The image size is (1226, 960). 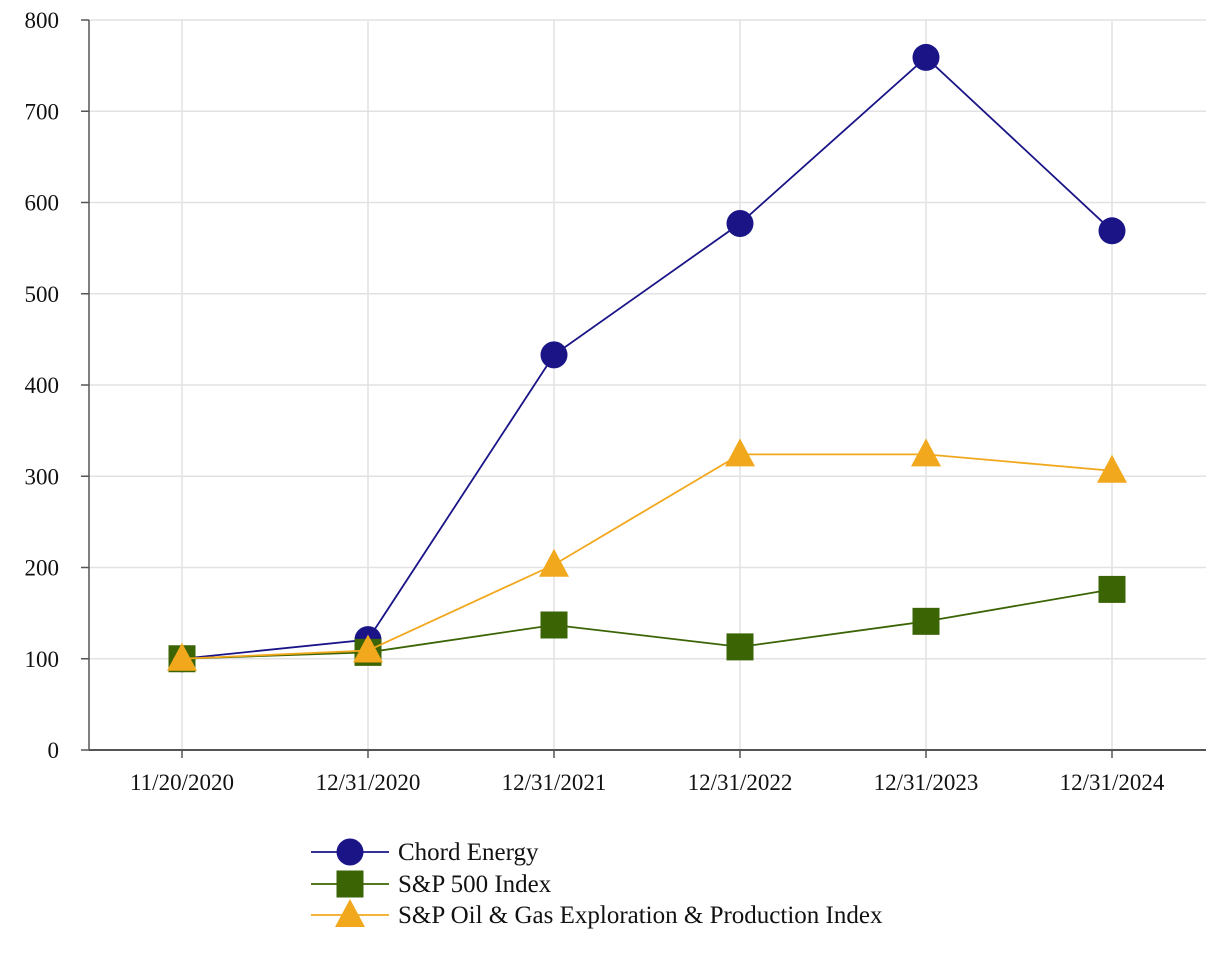 I want to click on y-tick-label: 0, so click(x=54, y=750).